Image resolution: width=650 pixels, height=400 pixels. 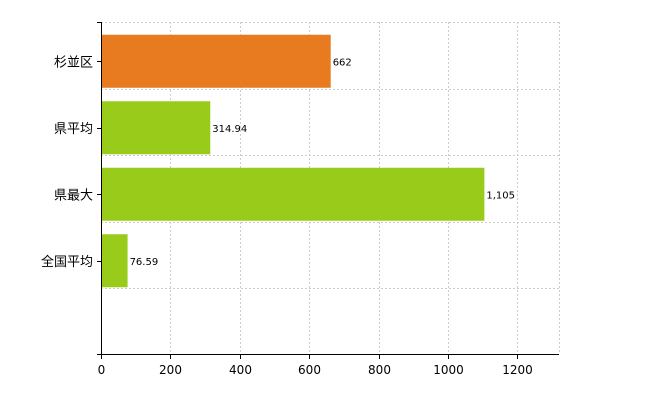 I want to click on data-label-1: 662, so click(x=342, y=62).